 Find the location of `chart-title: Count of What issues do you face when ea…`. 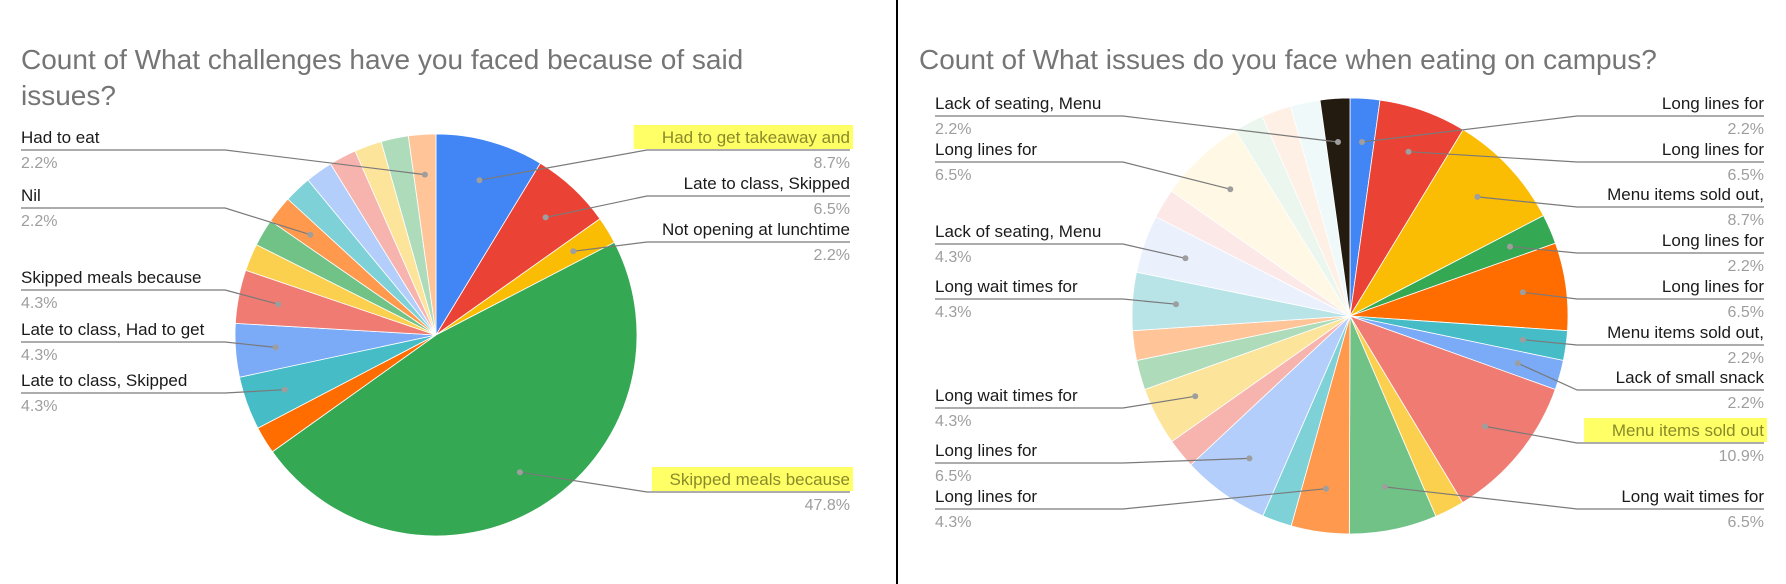

chart-title: Count of What issues do you face when ea… is located at coordinates (1288, 59).